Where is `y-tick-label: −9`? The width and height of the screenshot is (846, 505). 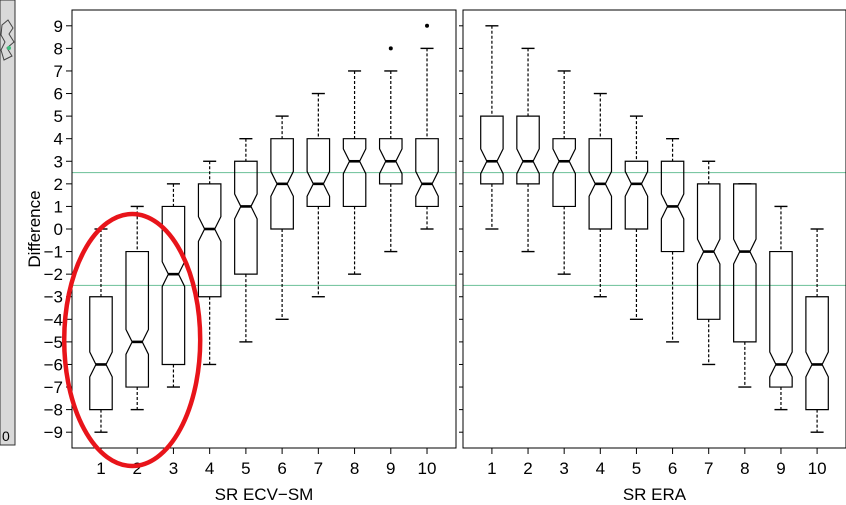
y-tick-label: −9 is located at coordinates (53, 432).